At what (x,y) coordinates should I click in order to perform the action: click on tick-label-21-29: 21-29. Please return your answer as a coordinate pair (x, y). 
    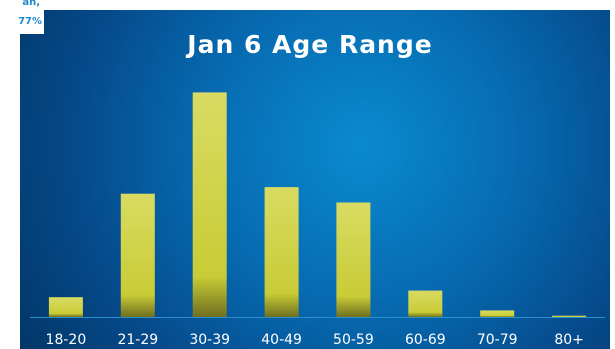
    Looking at the image, I should click on (137, 340).